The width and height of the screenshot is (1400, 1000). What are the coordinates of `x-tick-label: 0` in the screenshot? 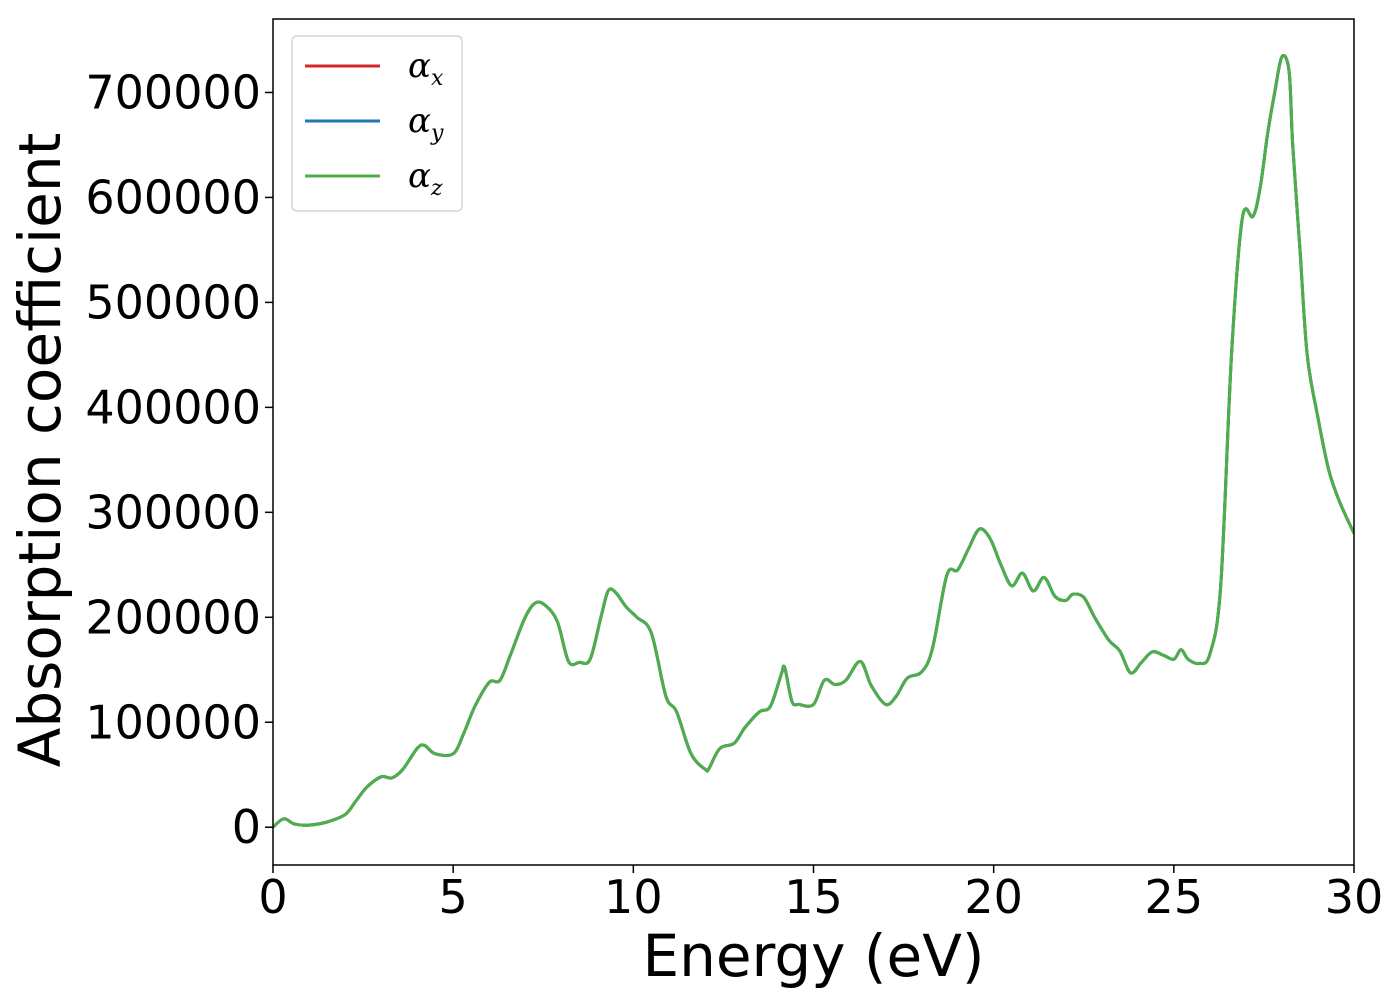 It's located at (272, 897).